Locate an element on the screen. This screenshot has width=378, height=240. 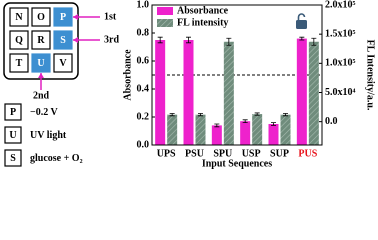
key-label: P is located at coordinates (63, 17).